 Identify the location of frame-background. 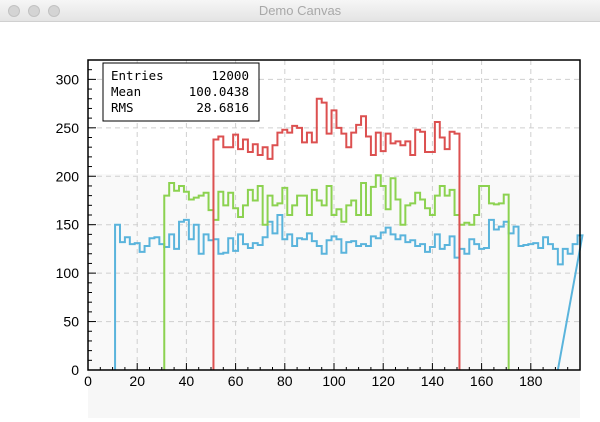
(334, 394).